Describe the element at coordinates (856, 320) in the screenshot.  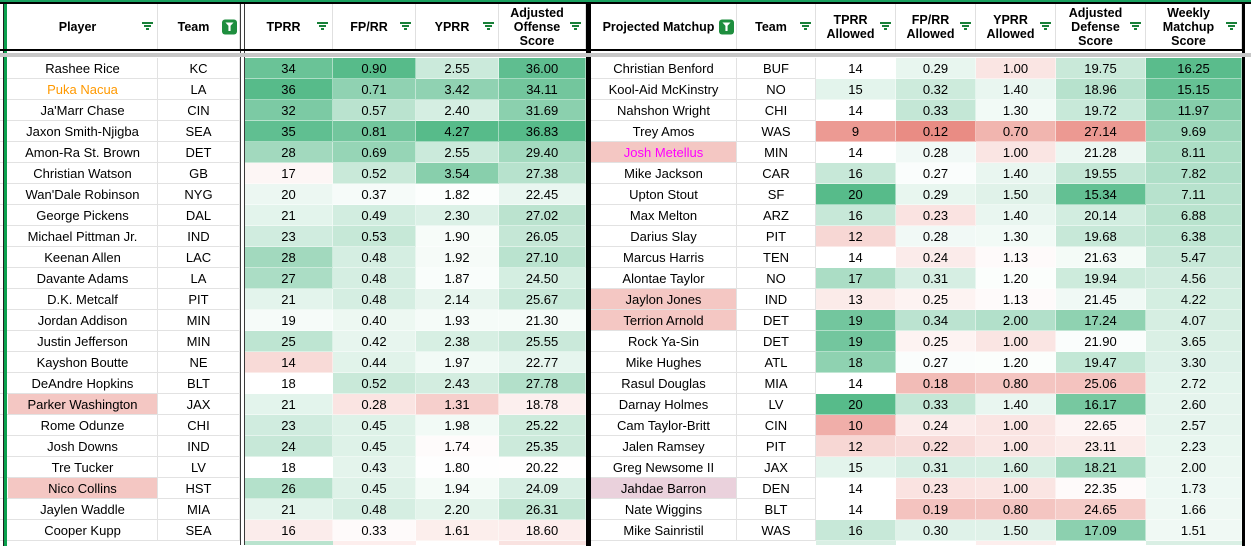
I see `tprr_allowed-cell: 19` at that location.